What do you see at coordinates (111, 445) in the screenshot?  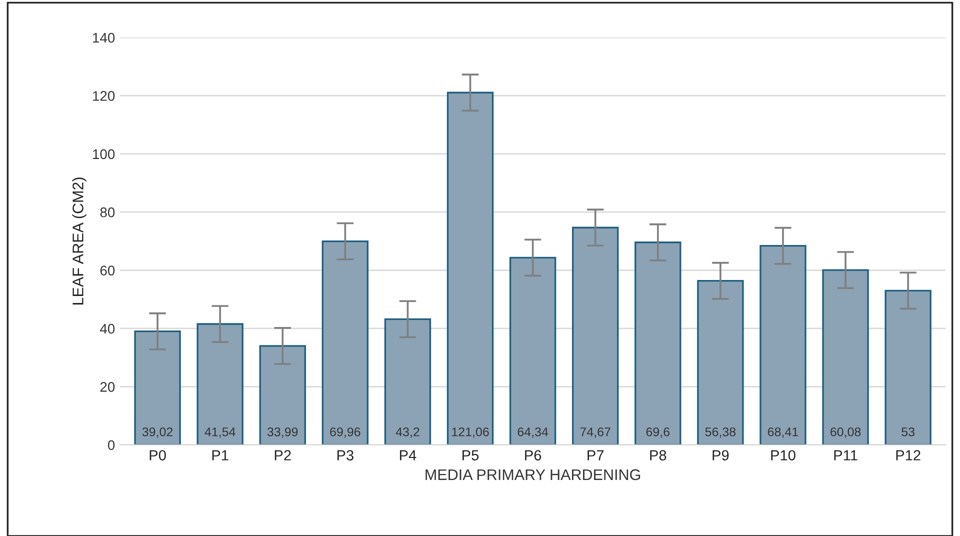 I see `y-tick-label: 0` at bounding box center [111, 445].